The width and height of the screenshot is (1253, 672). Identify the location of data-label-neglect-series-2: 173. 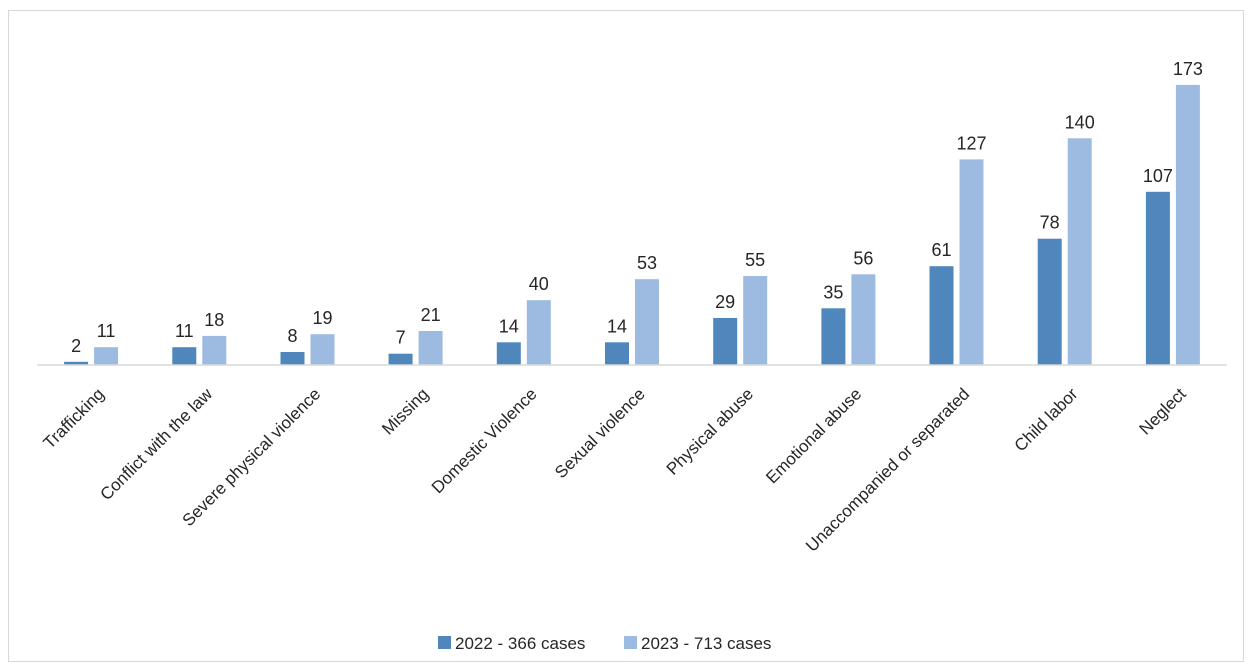
(1188, 69).